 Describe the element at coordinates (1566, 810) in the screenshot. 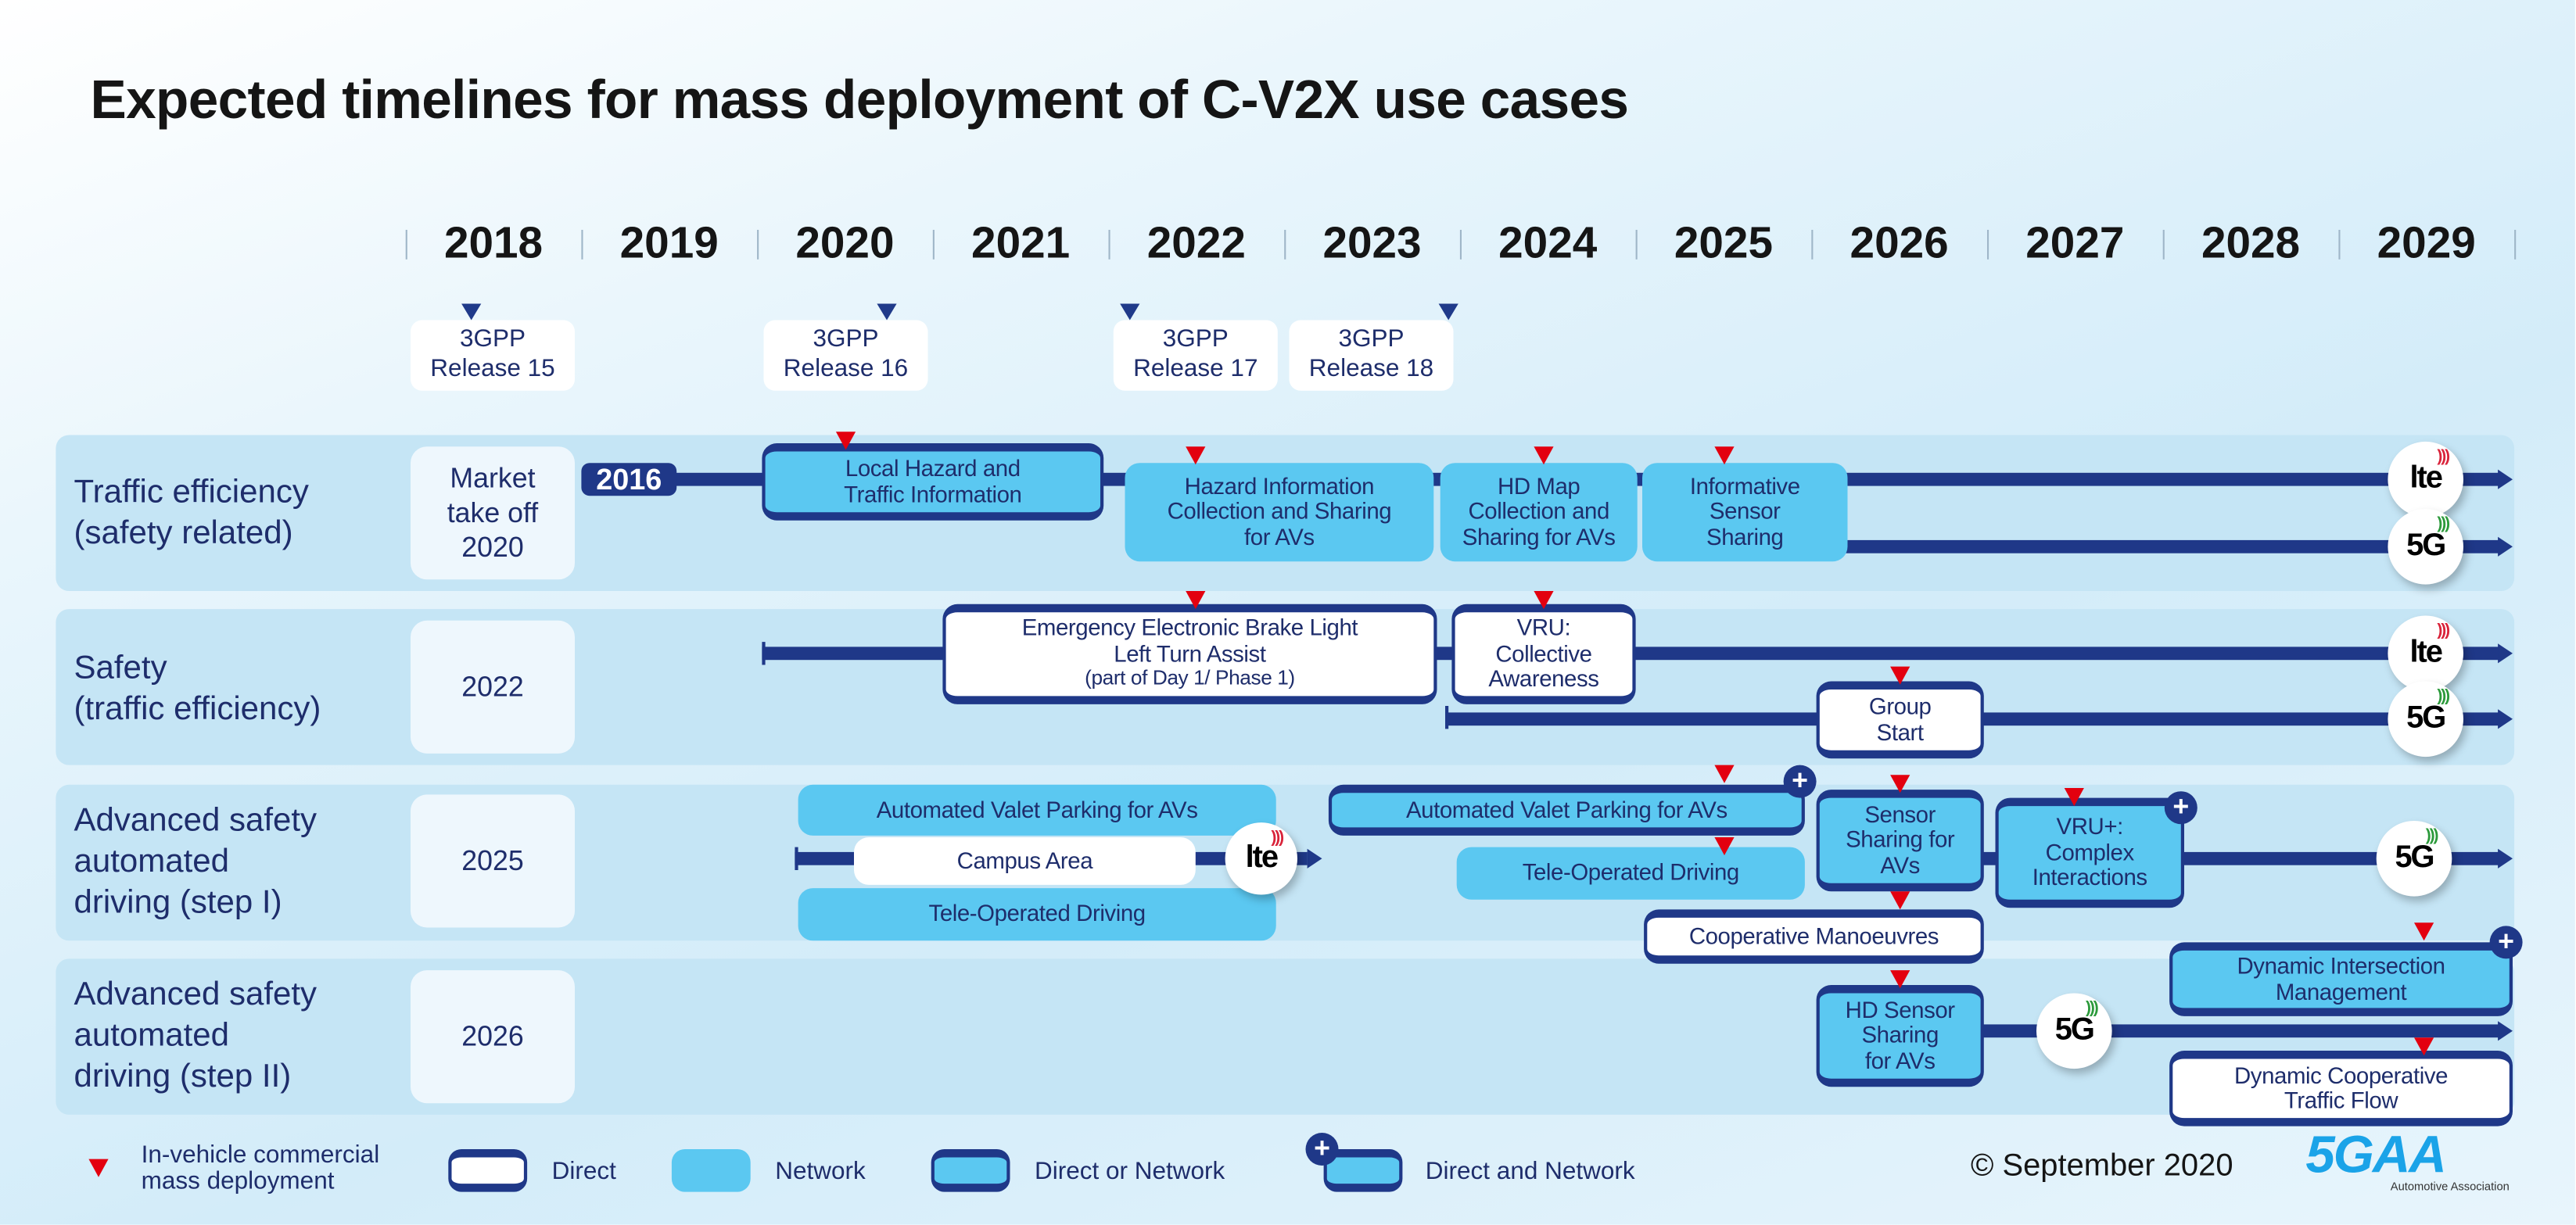

I see `box-avp: Automated Valet Parking for AVs` at that location.